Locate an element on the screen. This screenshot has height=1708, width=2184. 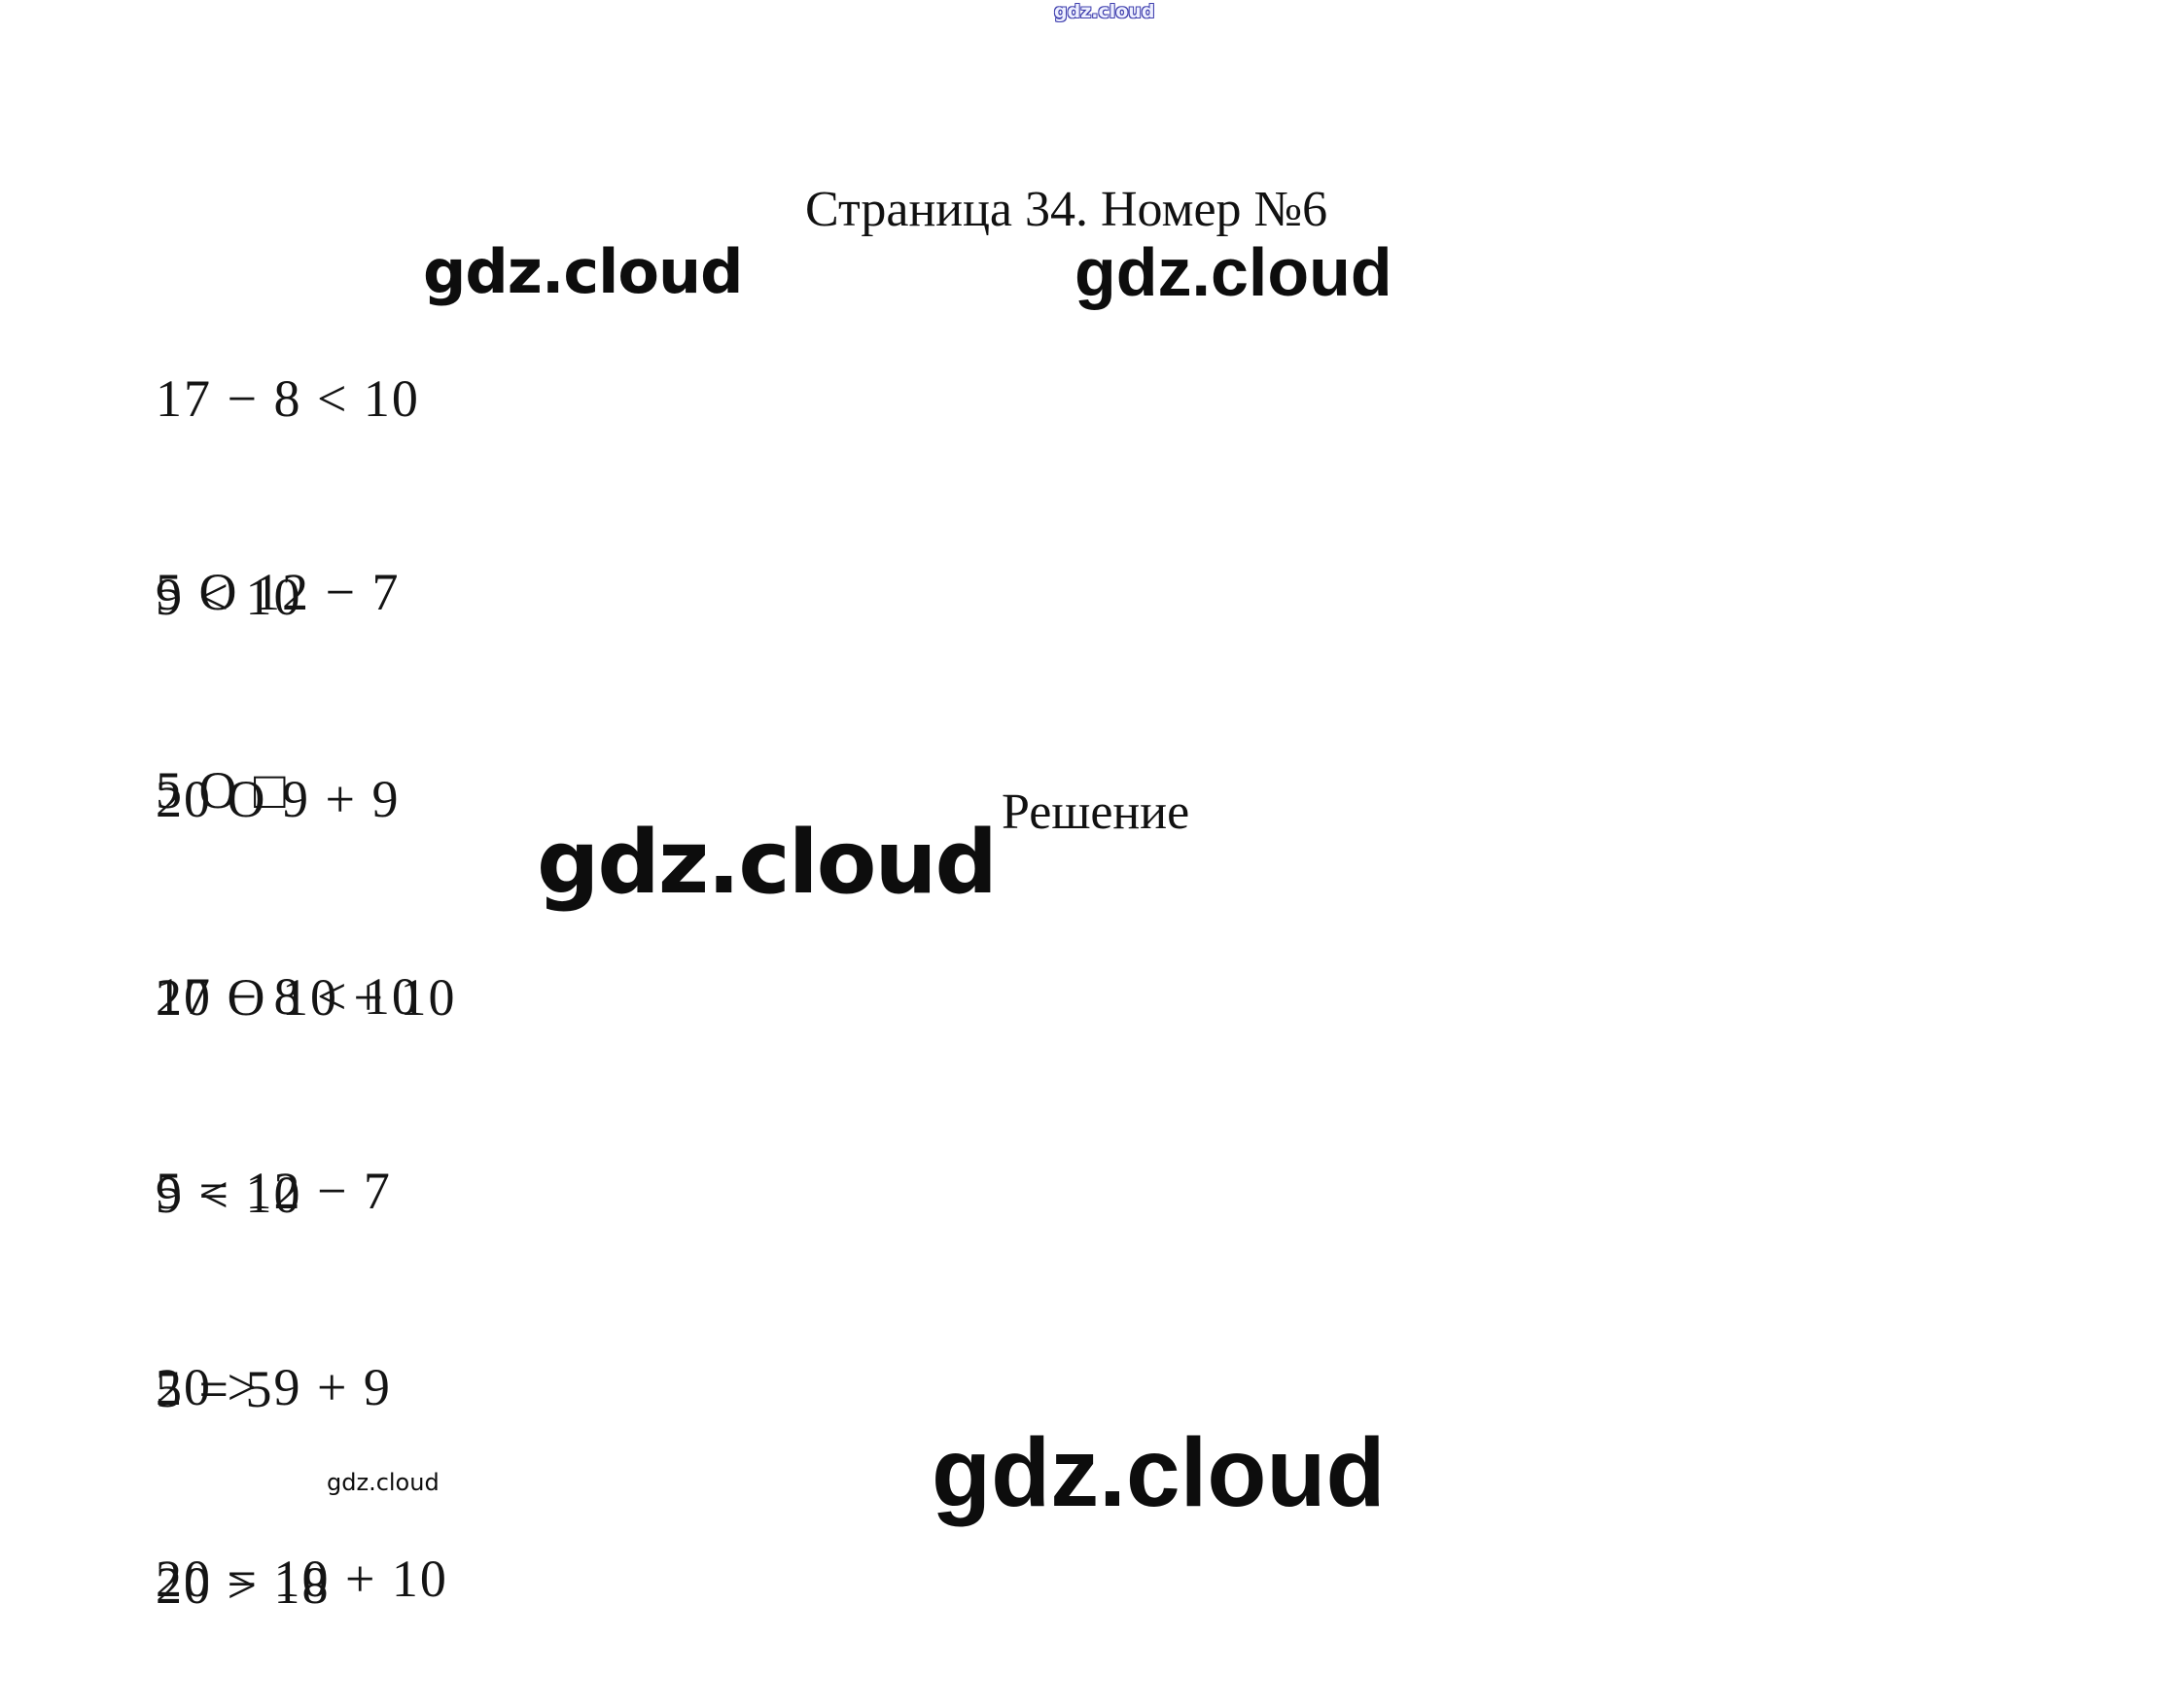
solution-block-3: 20 > 9 + 9 20 > 18 is located at coordinates (274, 1465).